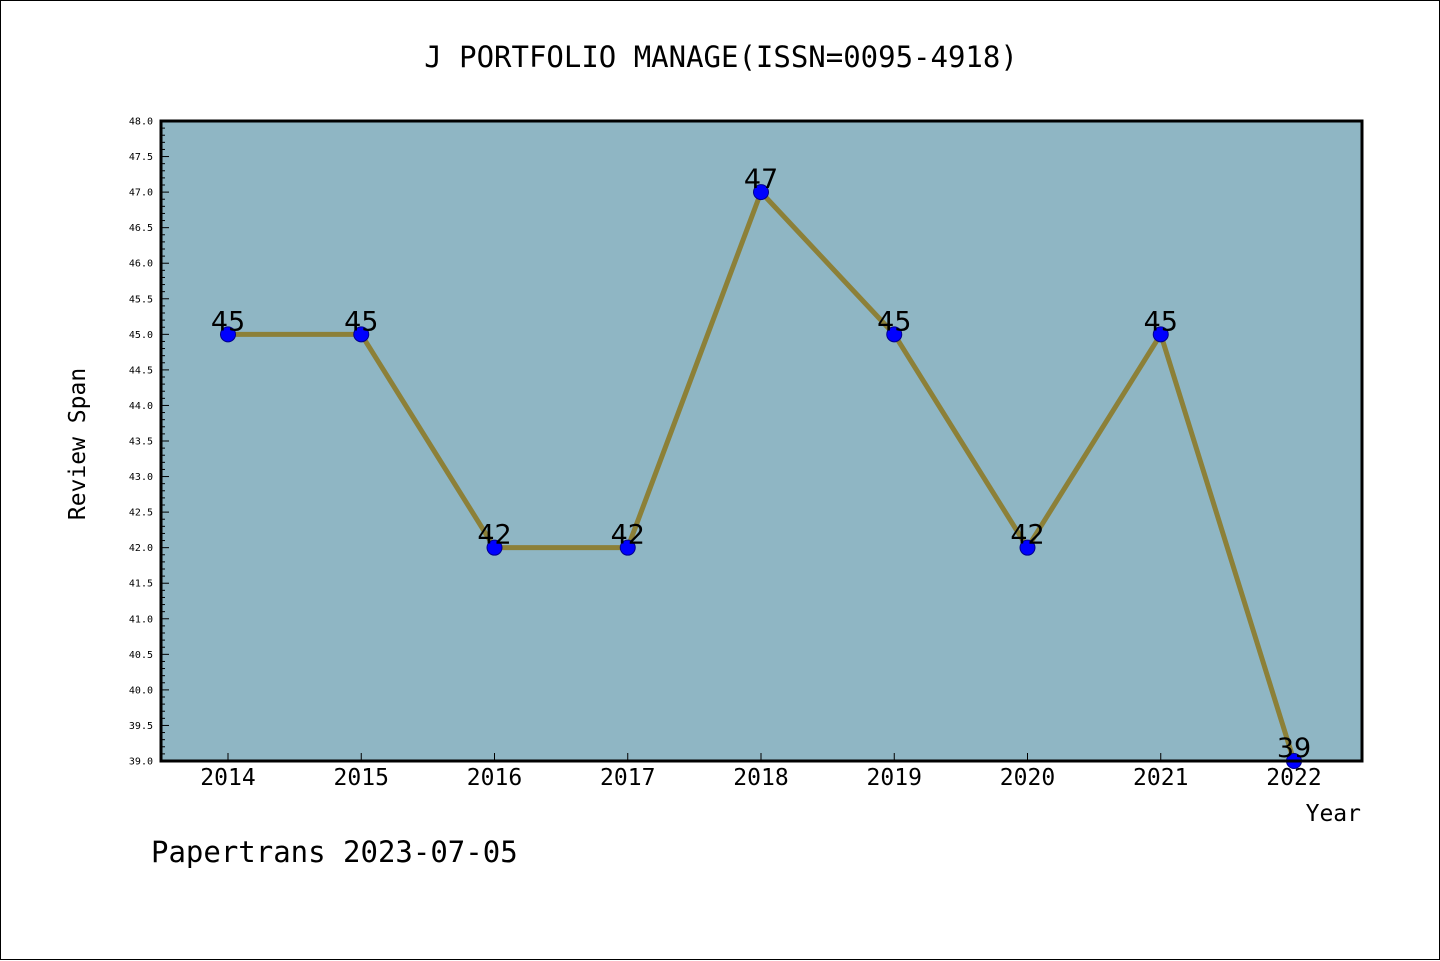 The width and height of the screenshot is (1440, 961). What do you see at coordinates (141, 228) in the screenshot?
I see `y-tick-label: 46.5` at bounding box center [141, 228].